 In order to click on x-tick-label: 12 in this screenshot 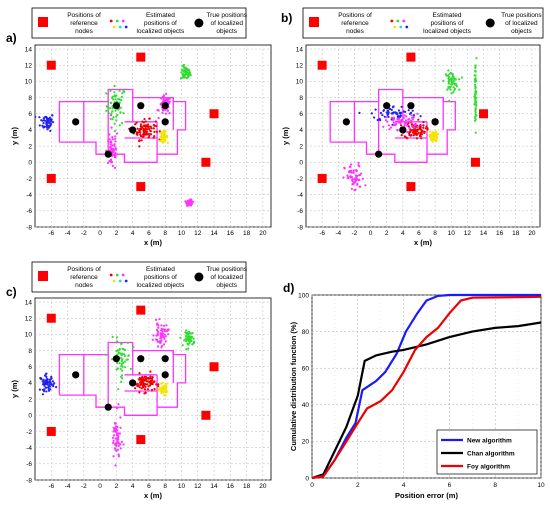, I will do `click(468, 233)`.